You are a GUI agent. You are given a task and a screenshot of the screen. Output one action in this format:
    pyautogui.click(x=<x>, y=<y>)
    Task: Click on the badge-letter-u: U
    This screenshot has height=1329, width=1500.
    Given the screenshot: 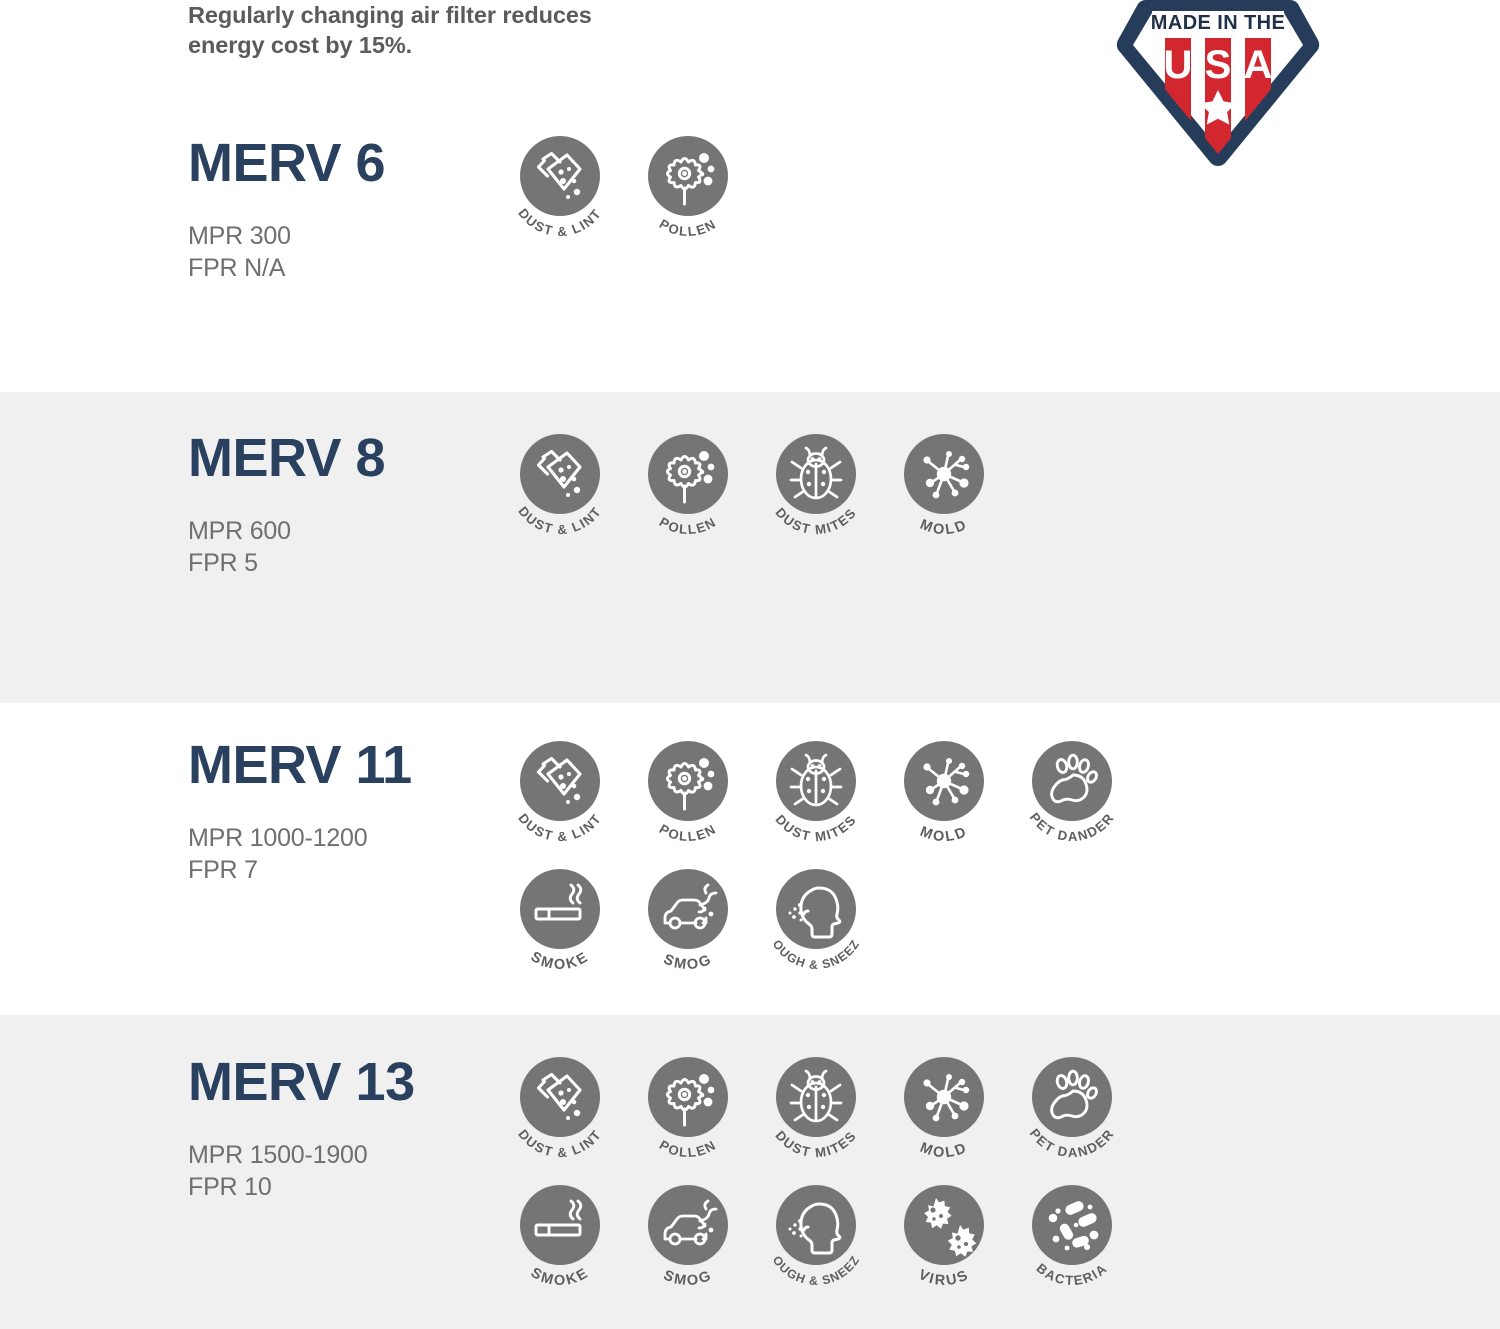 What is the action you would take?
    pyautogui.click(x=1178, y=65)
    